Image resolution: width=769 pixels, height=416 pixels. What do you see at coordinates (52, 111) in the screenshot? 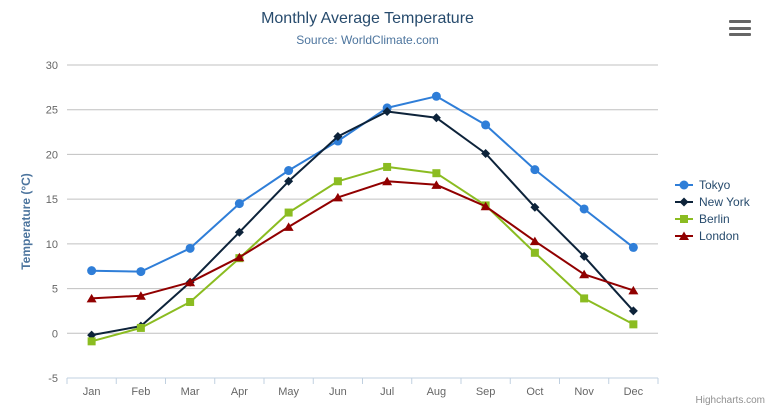
I see `y-axis-label: 25` at bounding box center [52, 111].